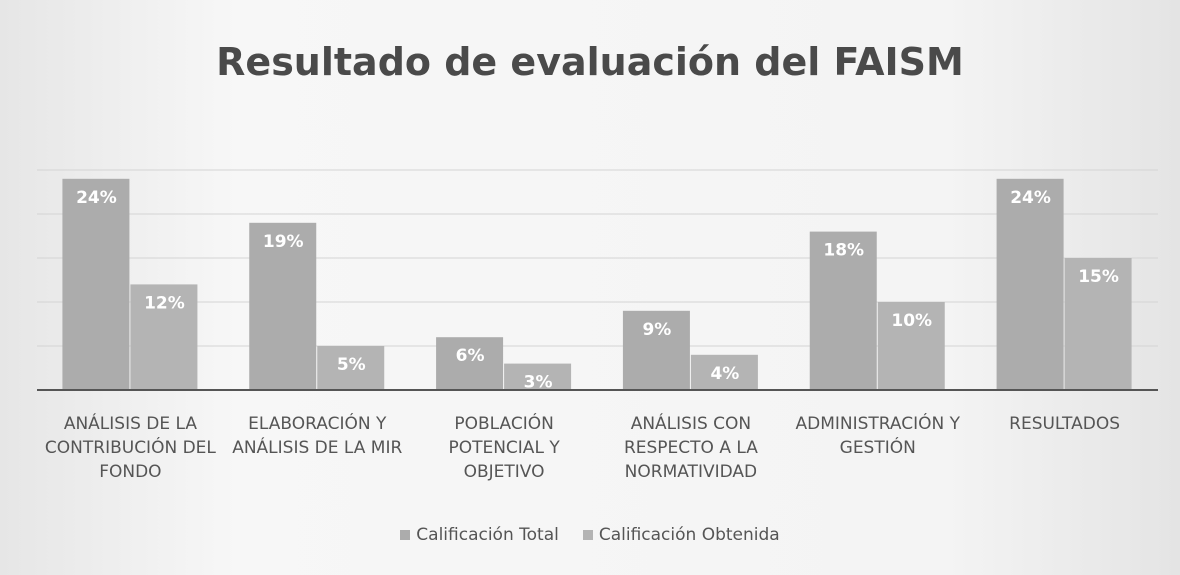 The height and width of the screenshot is (575, 1180). I want to click on data-label: 6%, so click(470, 356).